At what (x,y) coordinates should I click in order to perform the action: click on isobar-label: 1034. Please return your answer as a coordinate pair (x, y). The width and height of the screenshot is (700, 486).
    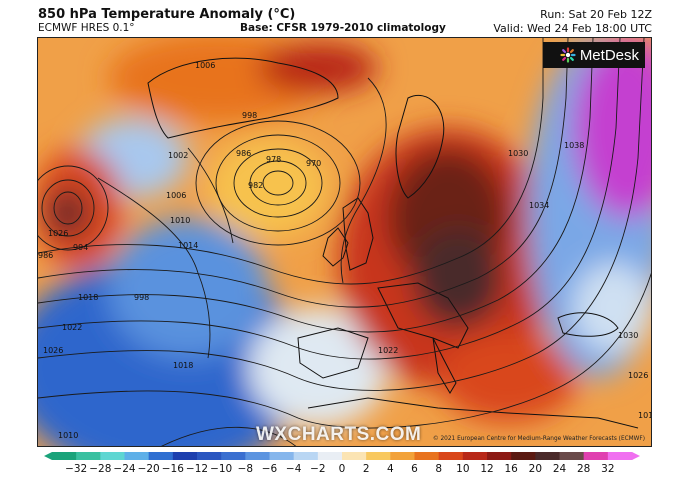
    Looking at the image, I should click on (539, 205).